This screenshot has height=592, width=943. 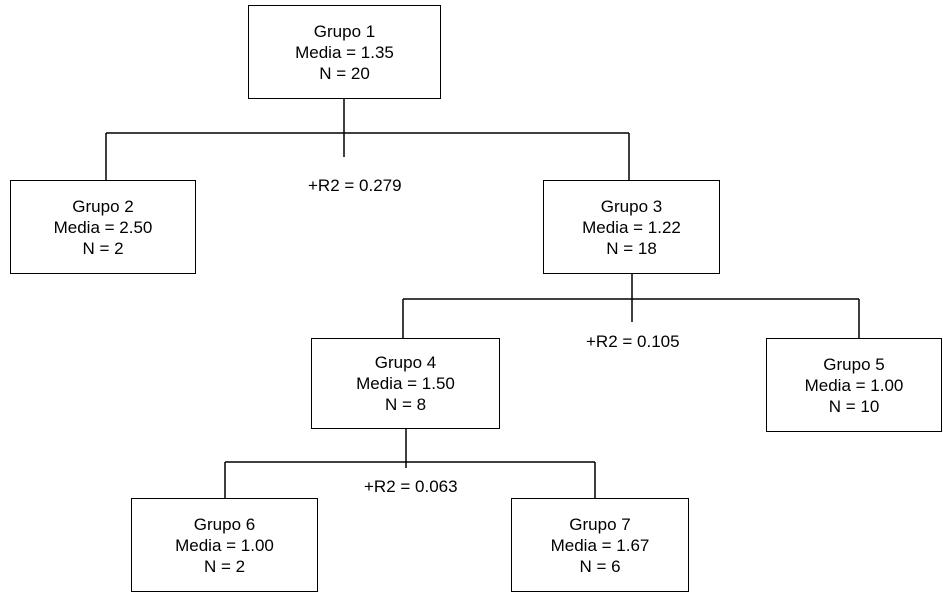 I want to click on node-group-label: Grupo 3, so click(x=631, y=206).